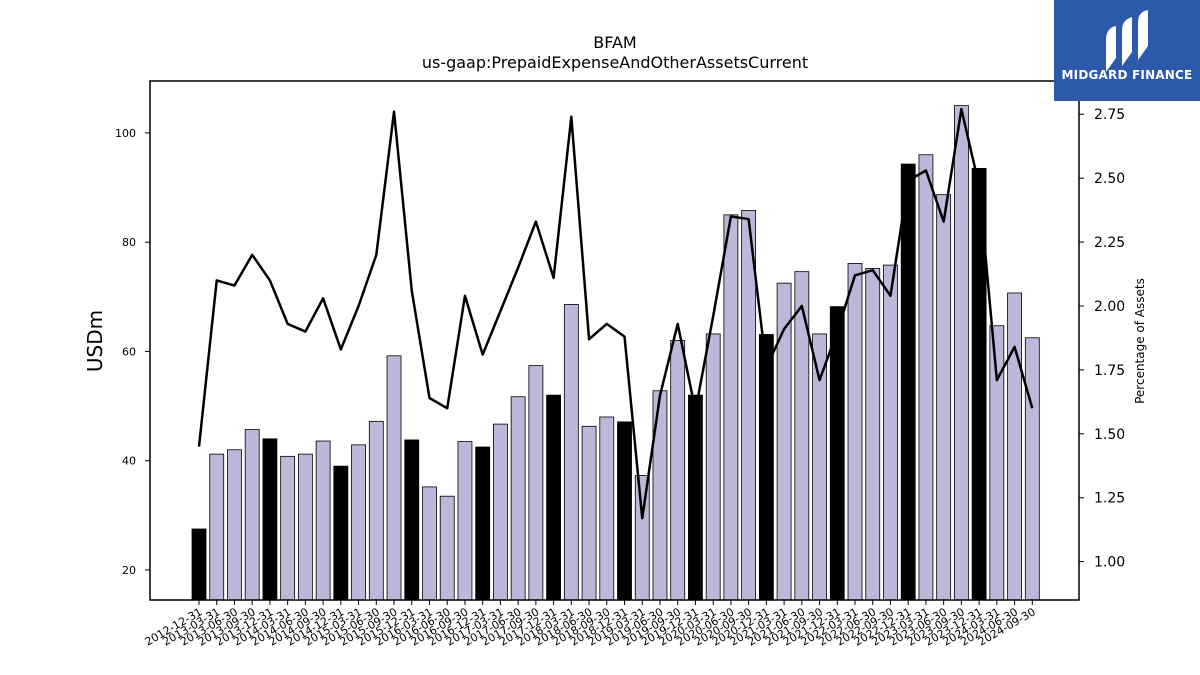 The width and height of the screenshot is (1200, 675). What do you see at coordinates (1109, 499) in the screenshot?
I see `y2-tick-label: 1.25` at bounding box center [1109, 499].